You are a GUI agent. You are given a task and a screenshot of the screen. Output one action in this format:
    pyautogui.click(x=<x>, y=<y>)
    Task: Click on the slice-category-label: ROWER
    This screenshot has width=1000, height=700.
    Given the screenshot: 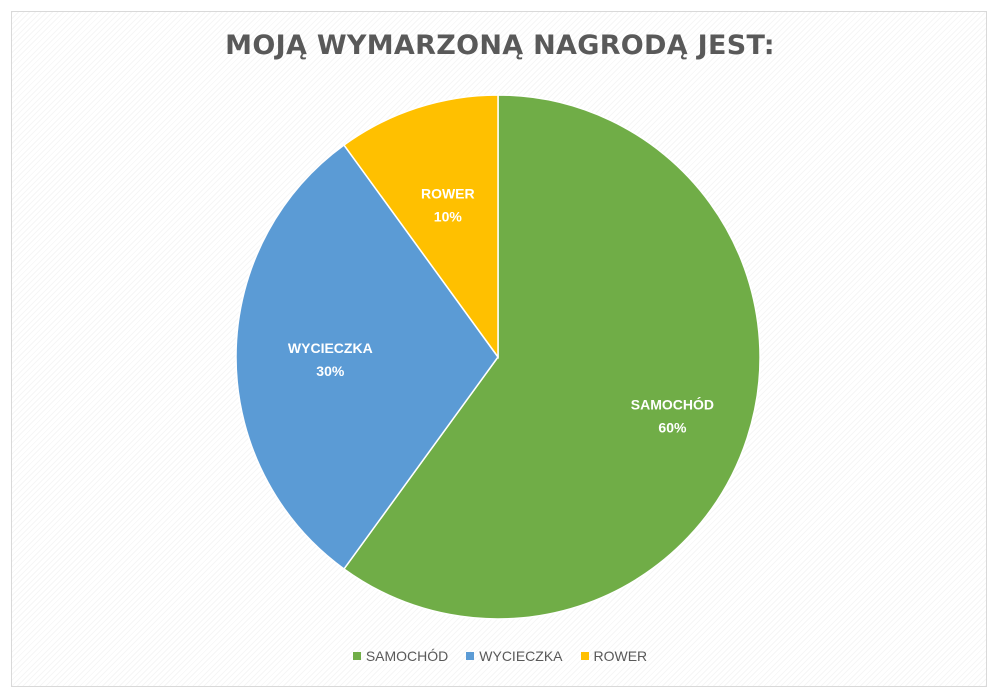 What is the action you would take?
    pyautogui.click(x=448, y=194)
    